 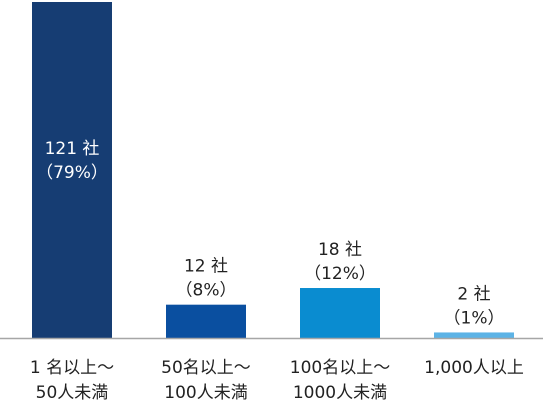 What do you see at coordinates (474, 318) in the screenshot?
I see `bar-percent-label: （1%）` at bounding box center [474, 318].